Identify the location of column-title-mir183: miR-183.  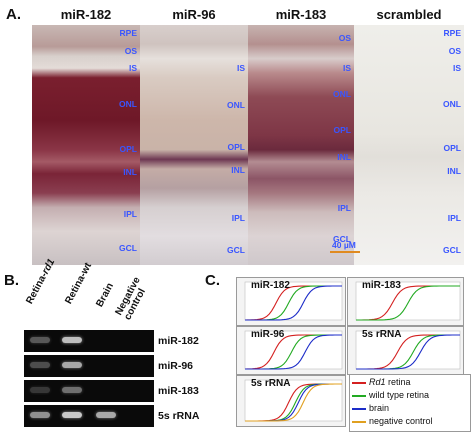
(301, 14).